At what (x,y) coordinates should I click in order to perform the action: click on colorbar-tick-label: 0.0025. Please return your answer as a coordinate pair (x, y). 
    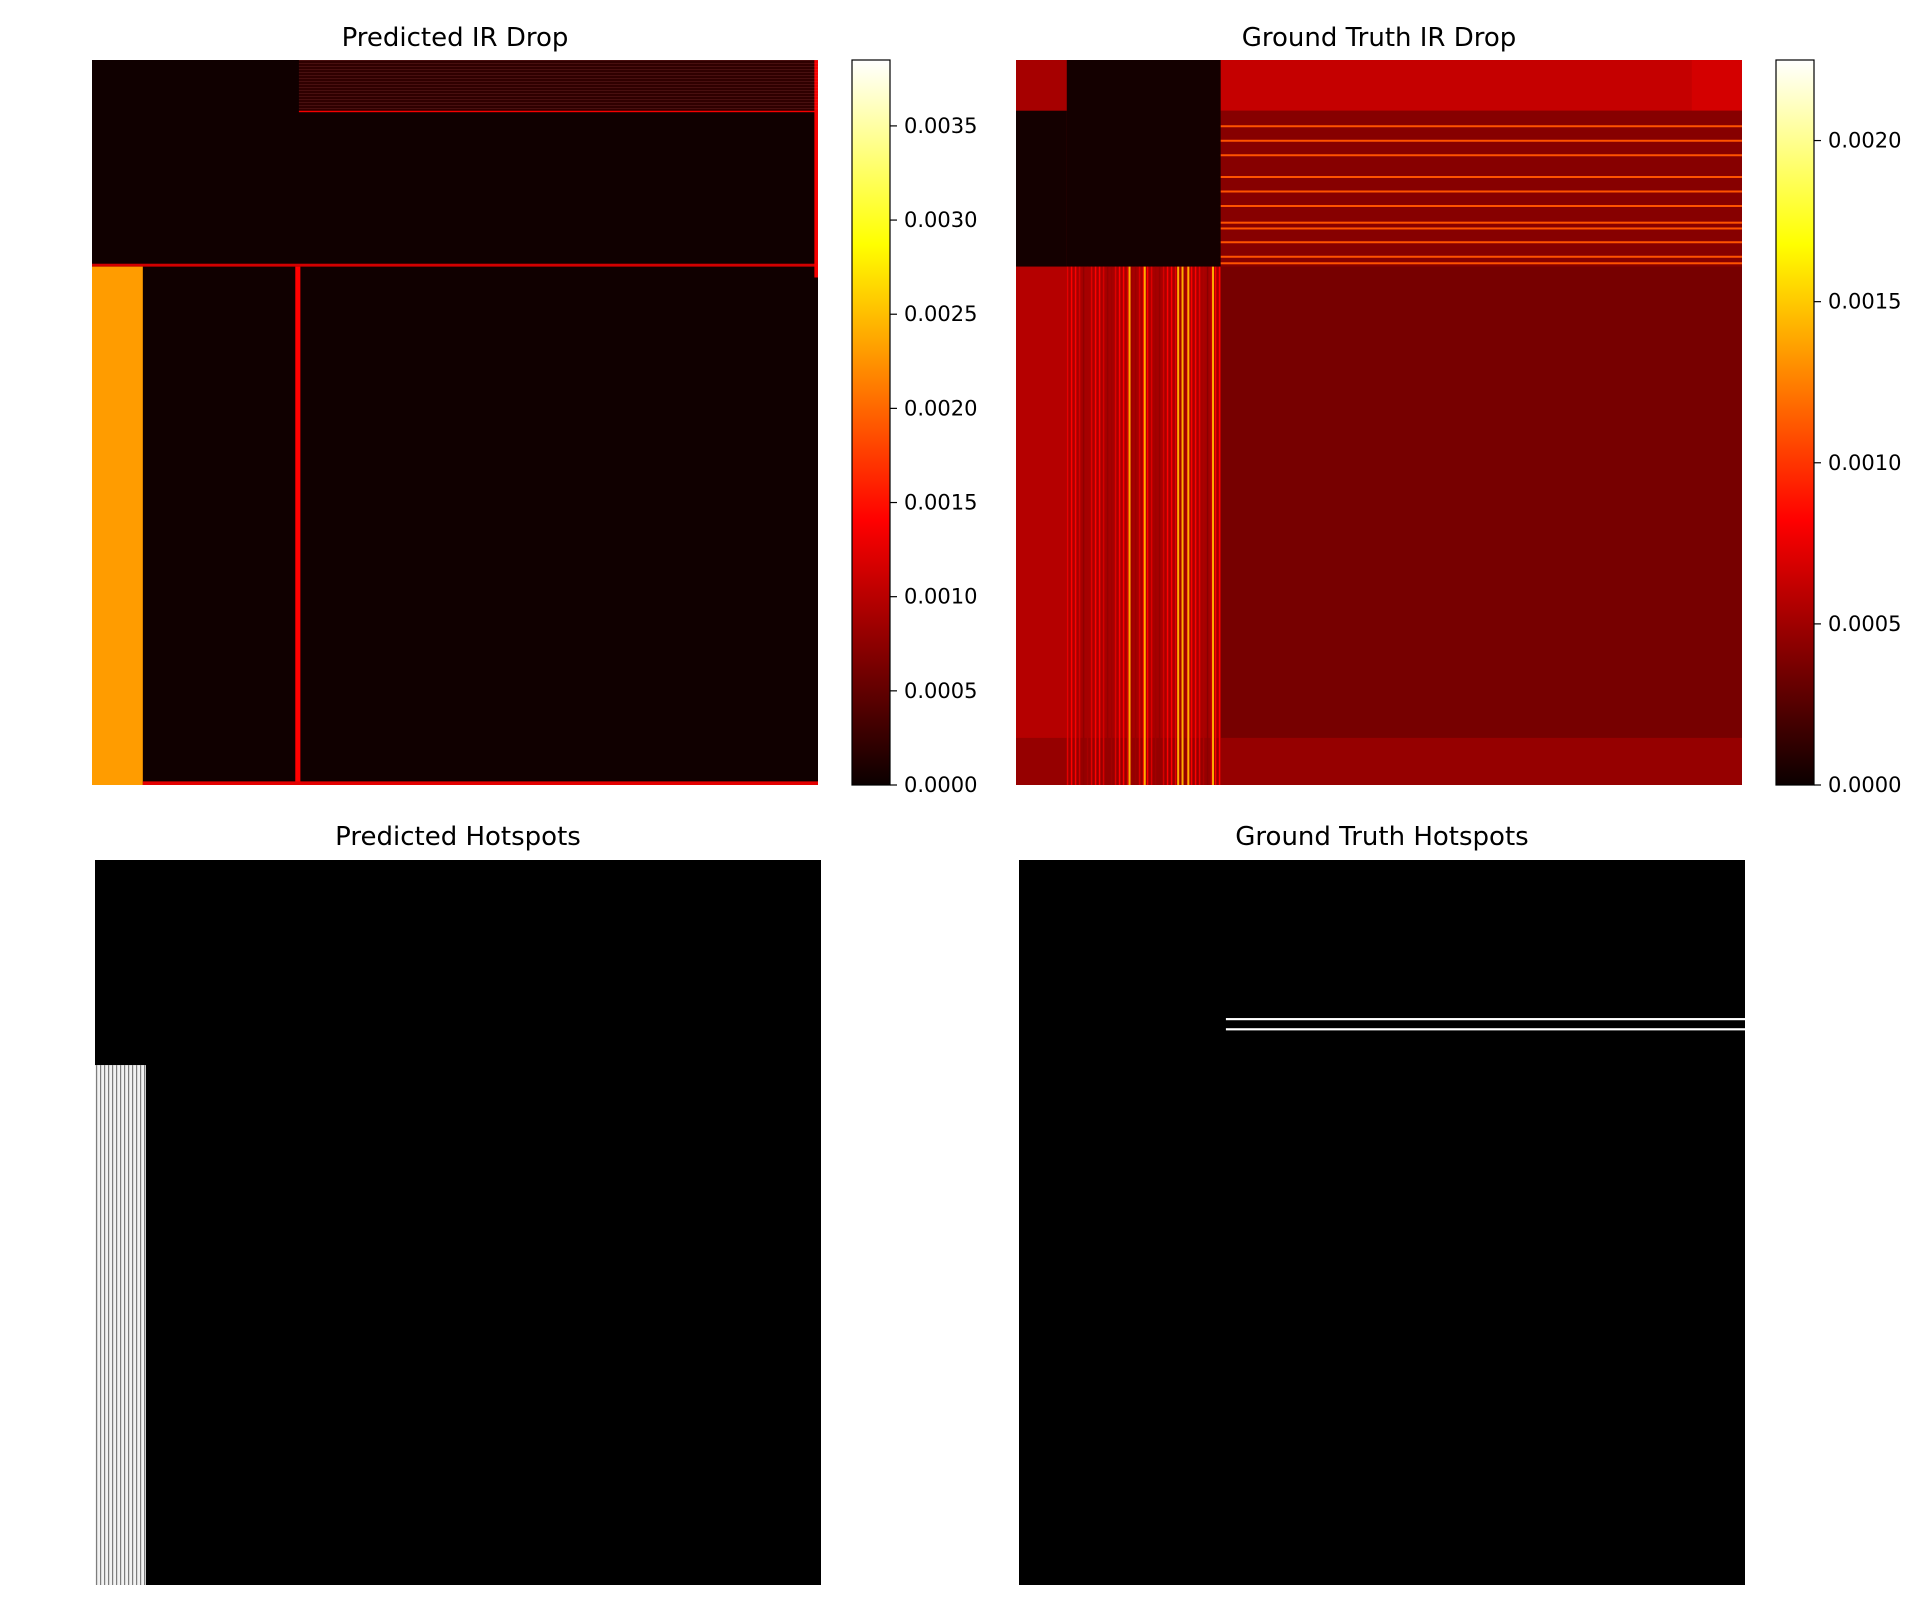
    Looking at the image, I should click on (940, 314).